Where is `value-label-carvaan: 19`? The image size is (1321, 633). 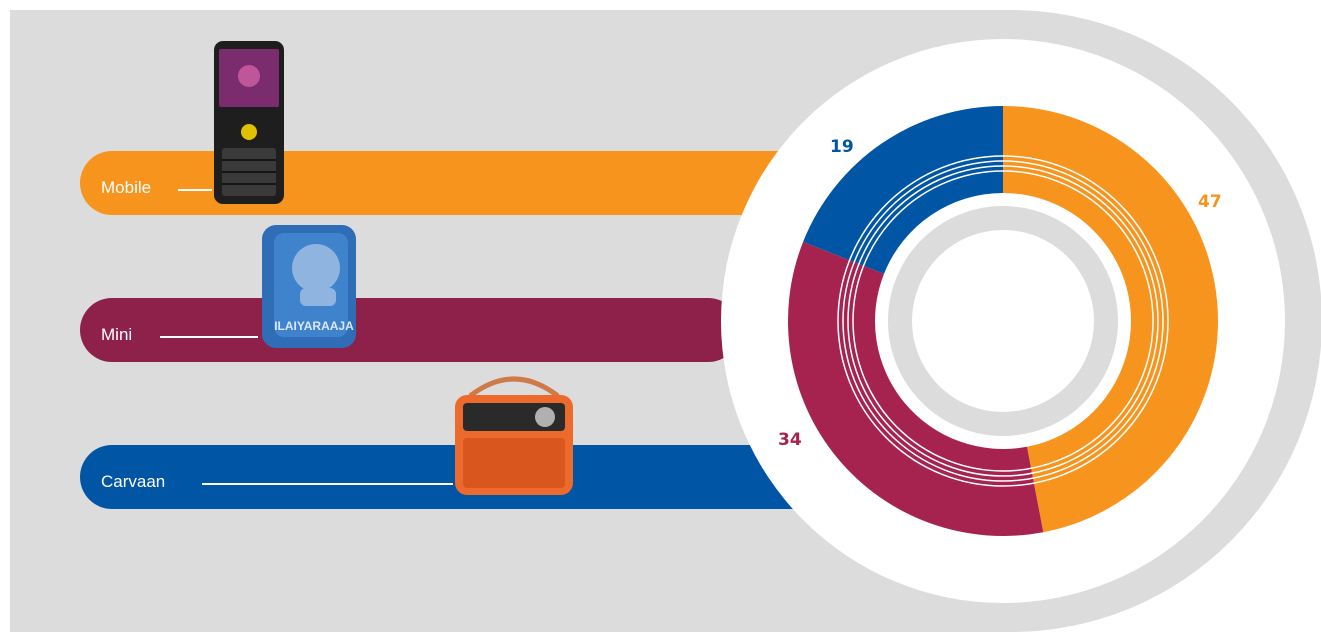
value-label-carvaan: 19 is located at coordinates (842, 147).